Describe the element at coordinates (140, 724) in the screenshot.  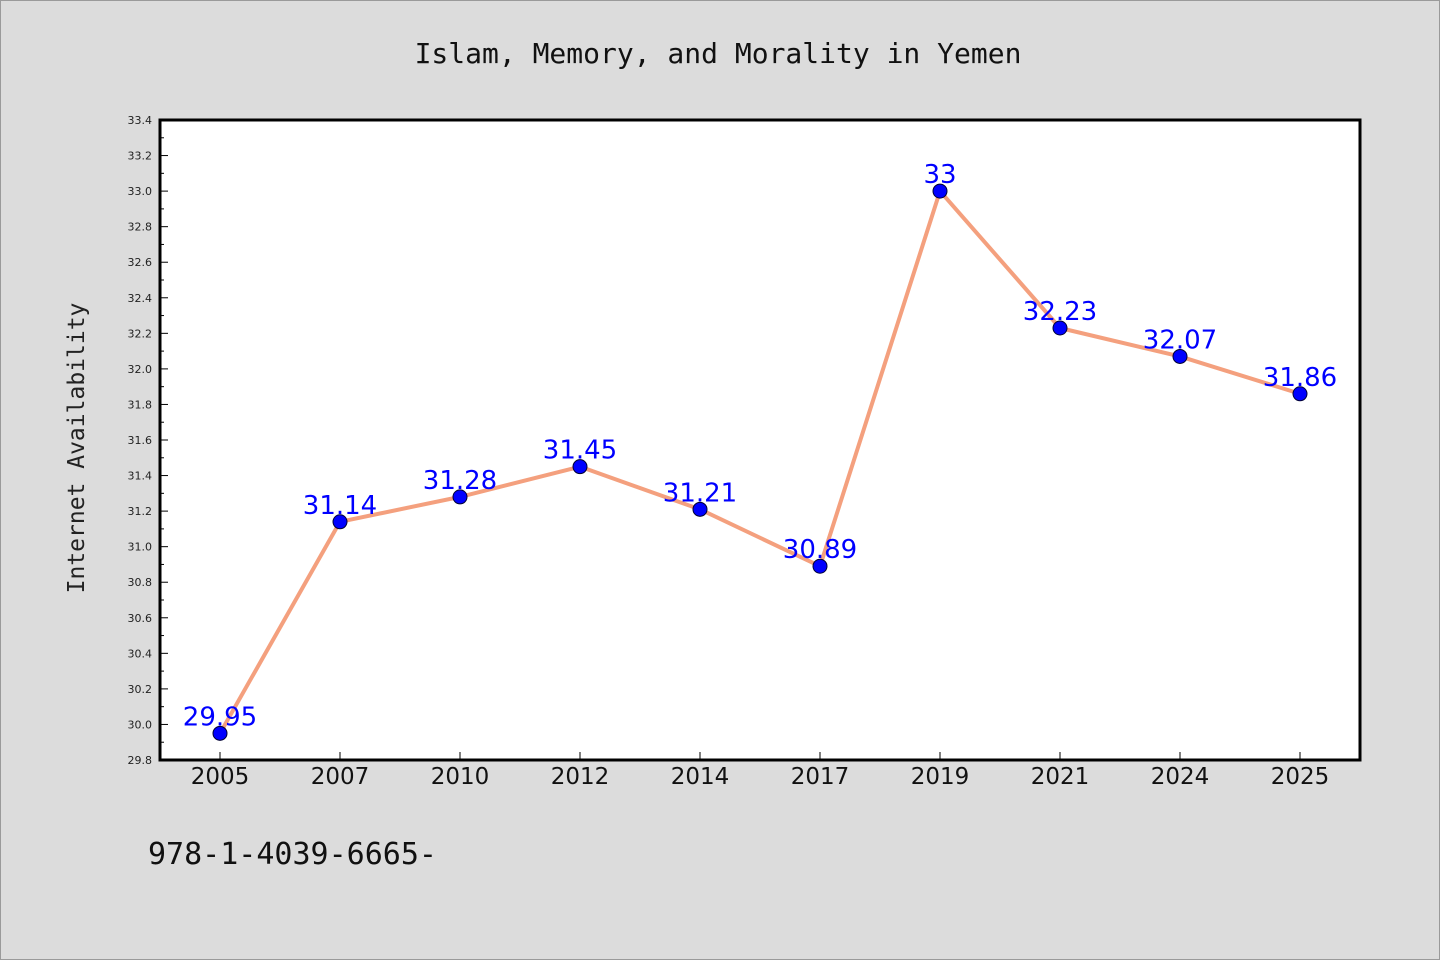
I see `y-tick-label: 30.0` at that location.